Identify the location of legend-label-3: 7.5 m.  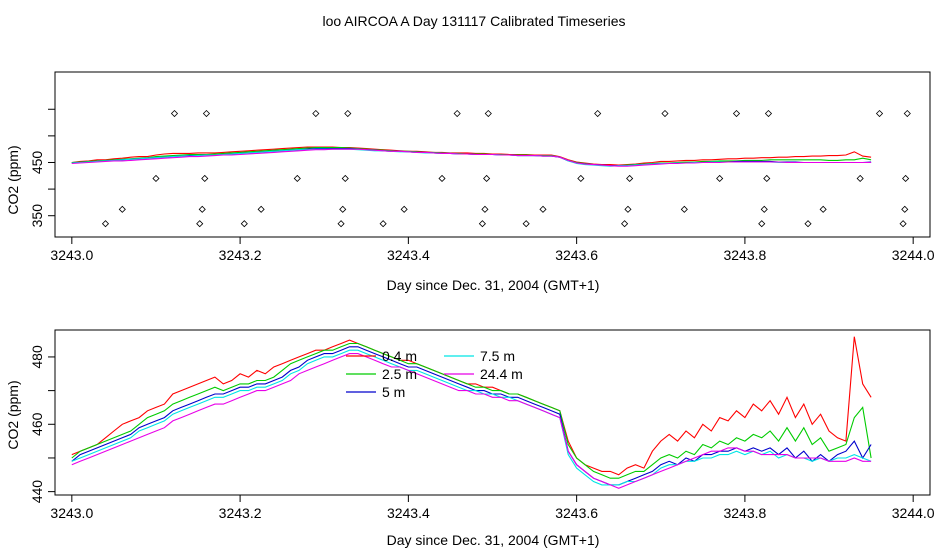
(497, 356).